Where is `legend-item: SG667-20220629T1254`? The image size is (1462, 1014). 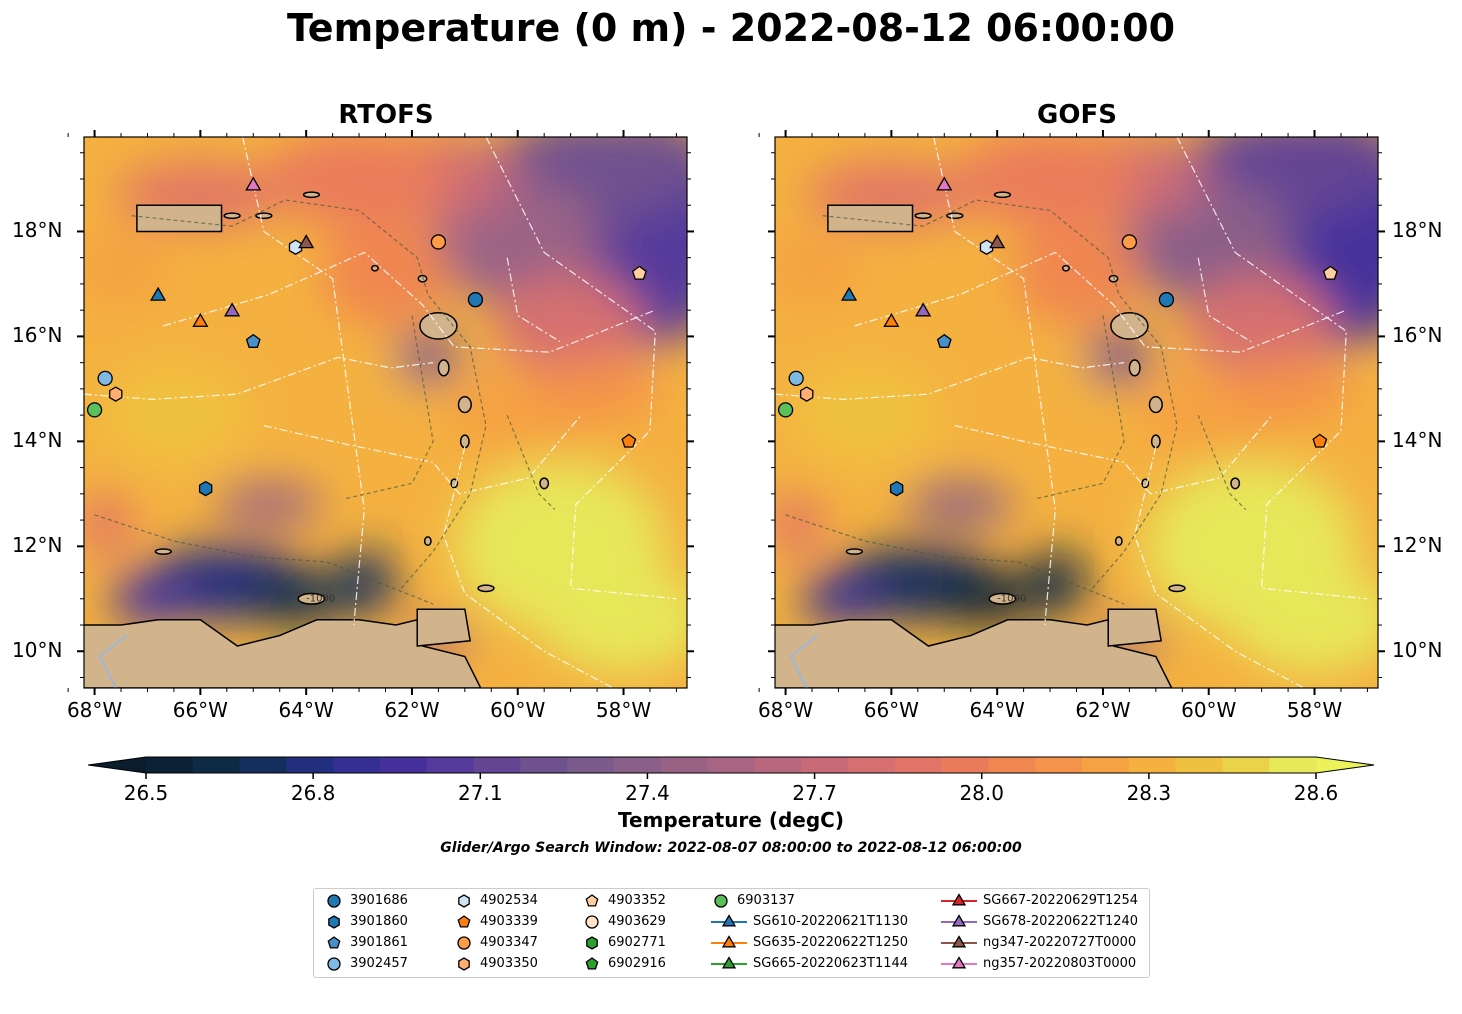 legend-item: SG667-20220629T1254 is located at coordinates (1039, 901).